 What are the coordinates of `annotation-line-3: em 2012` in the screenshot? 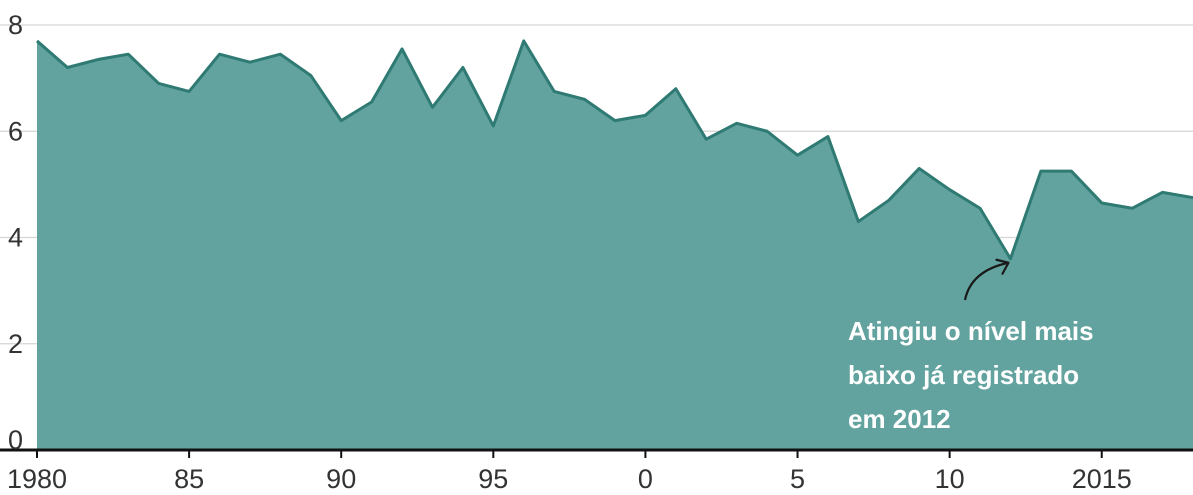 It's located at (899, 419).